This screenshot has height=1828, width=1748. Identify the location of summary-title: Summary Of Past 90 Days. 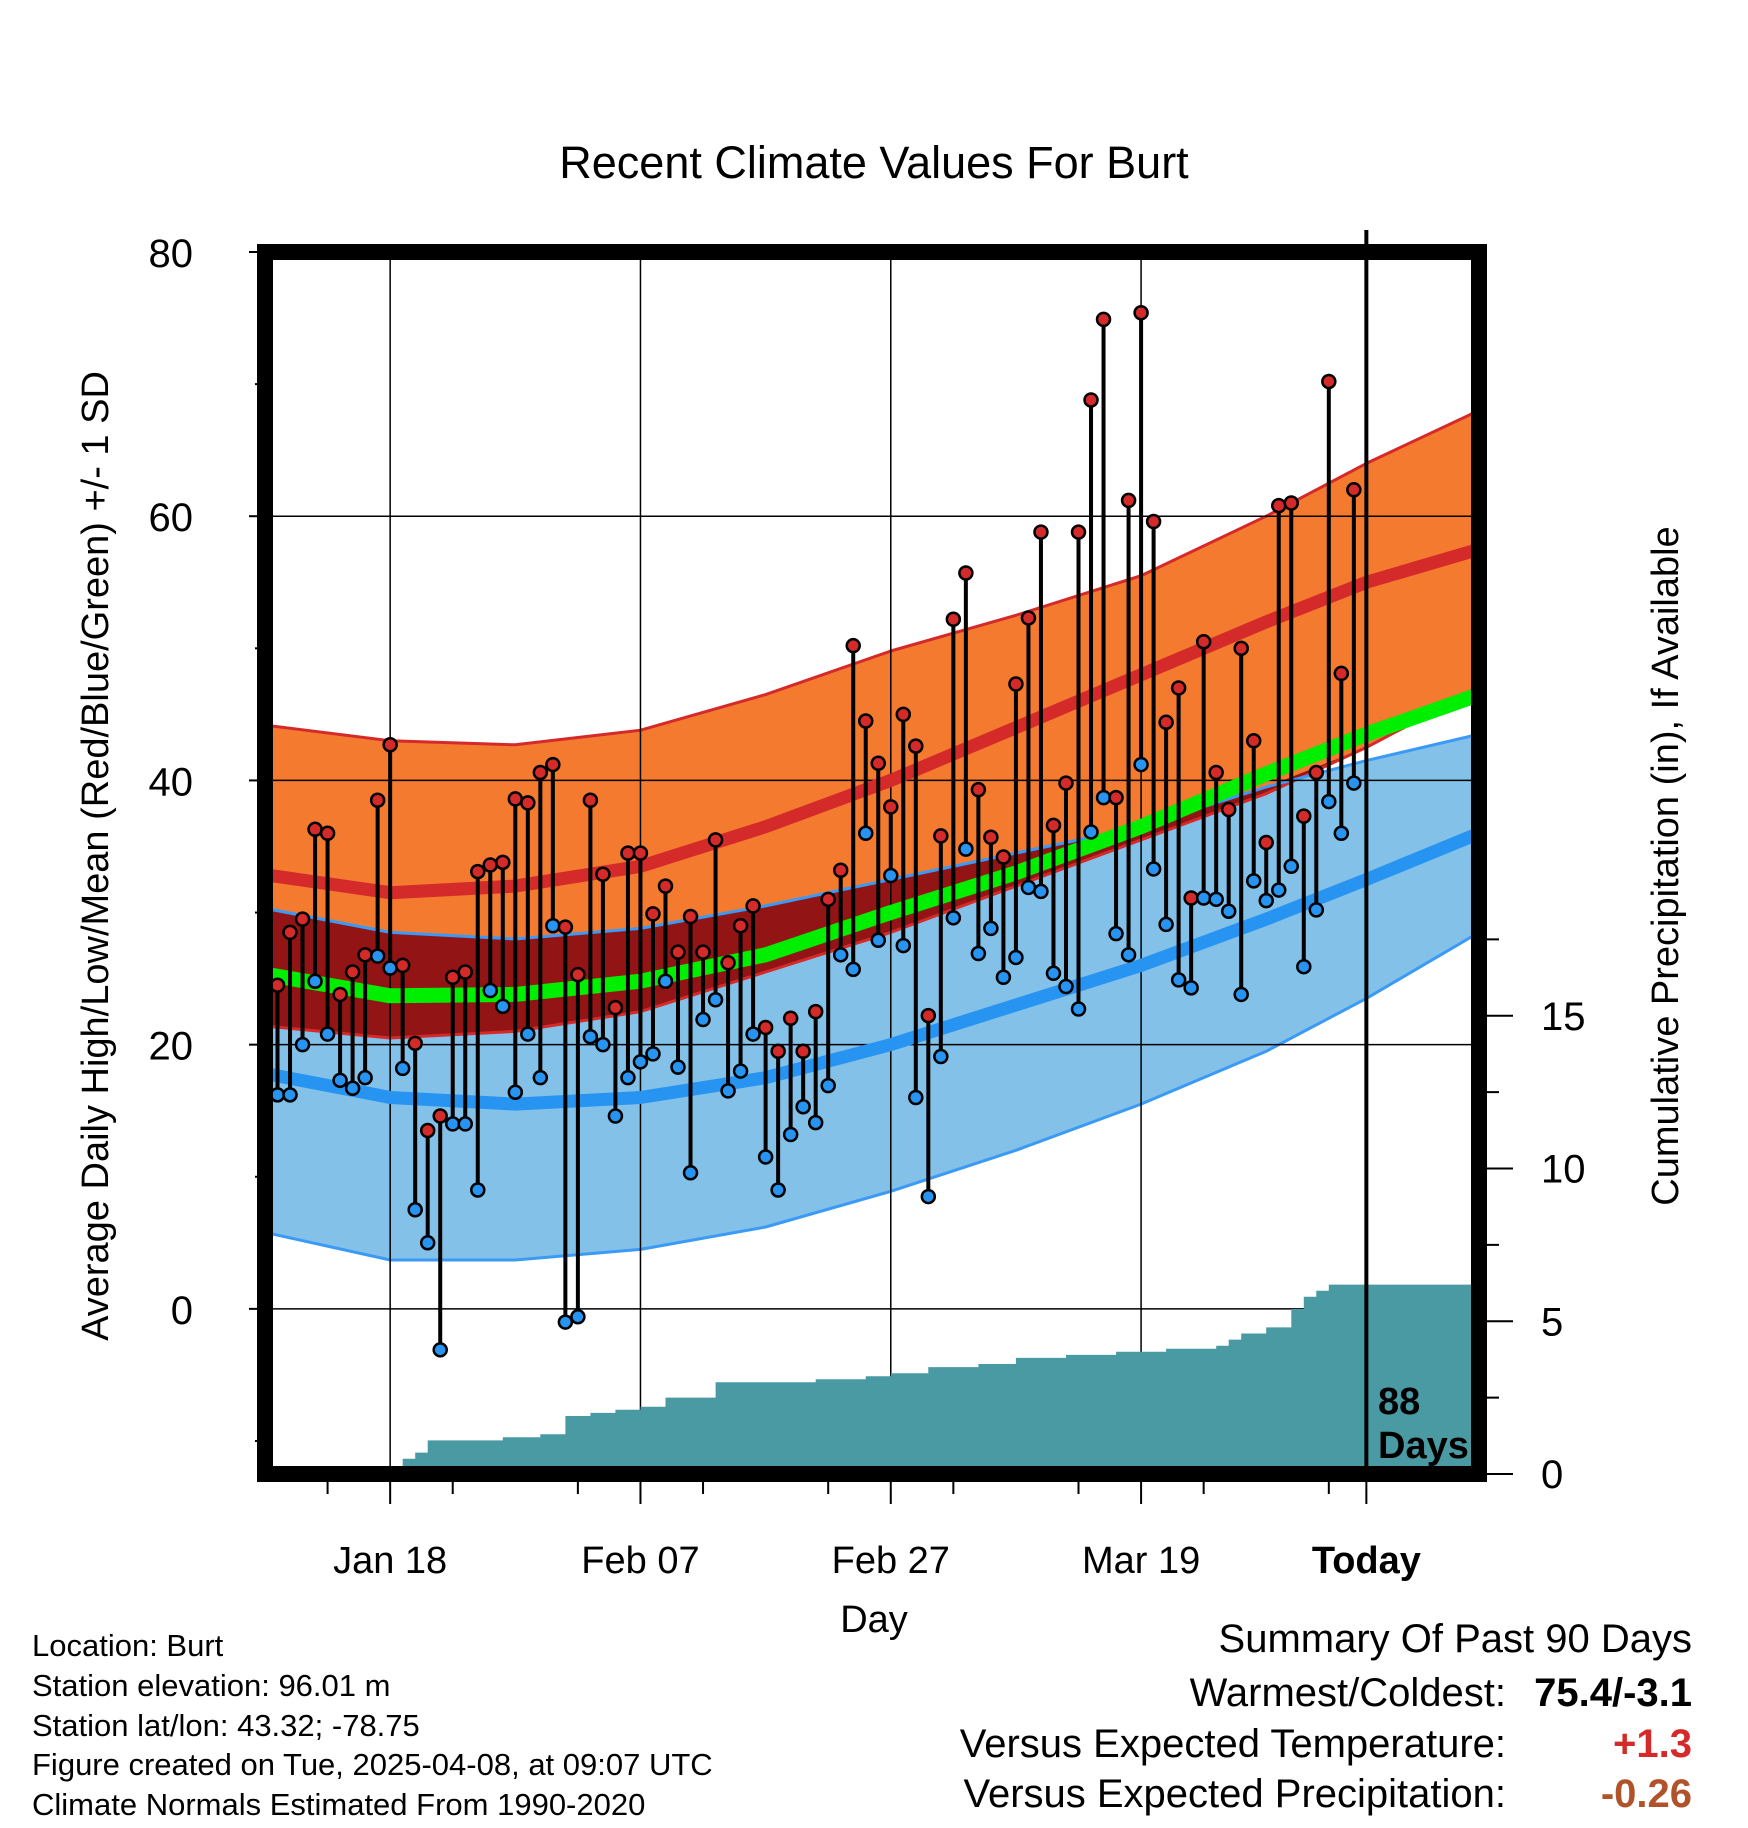
(1455, 1639).